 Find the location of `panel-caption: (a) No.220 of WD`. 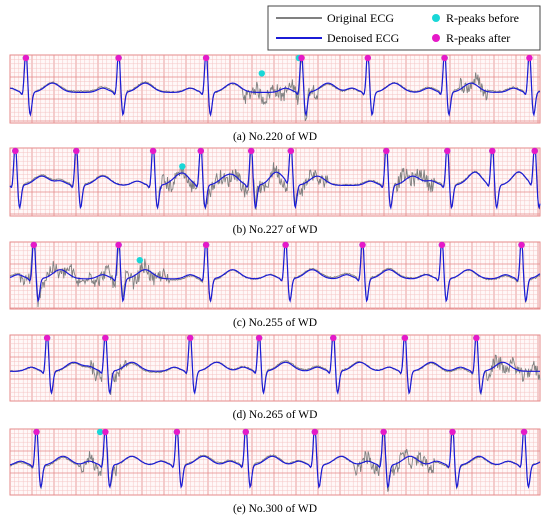

panel-caption: (a) No.220 of WD is located at coordinates (275, 137).